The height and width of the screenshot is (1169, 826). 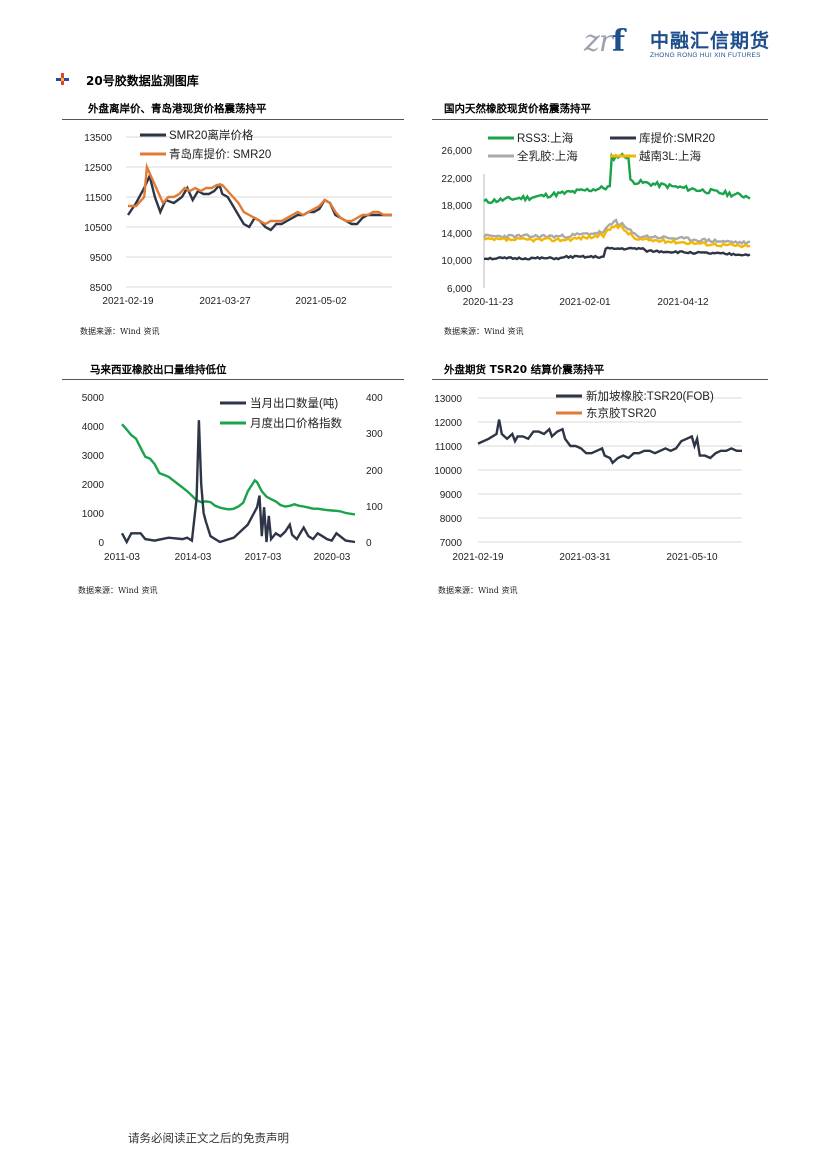 What do you see at coordinates (604, 41) in the screenshot?
I see `logo-mark: zrf` at bounding box center [604, 41].